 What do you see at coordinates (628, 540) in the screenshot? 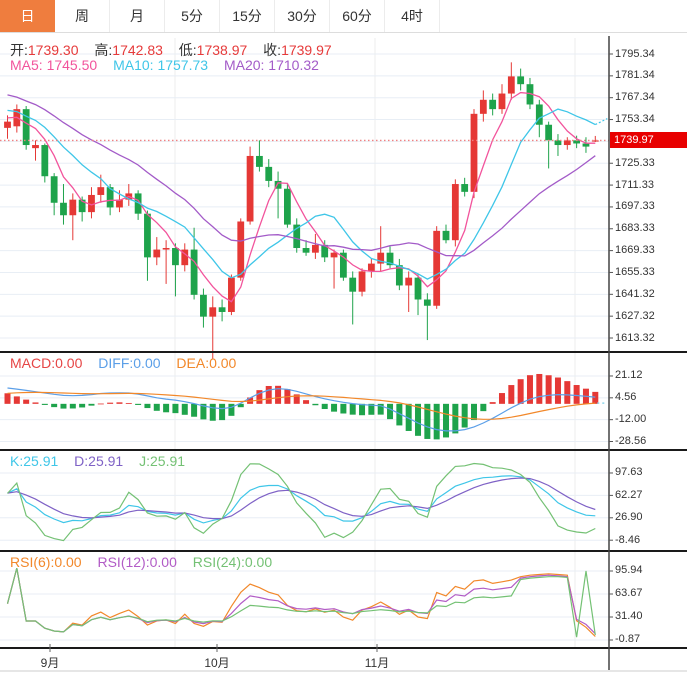
I see `y-axis-label: -8.46` at bounding box center [628, 540].